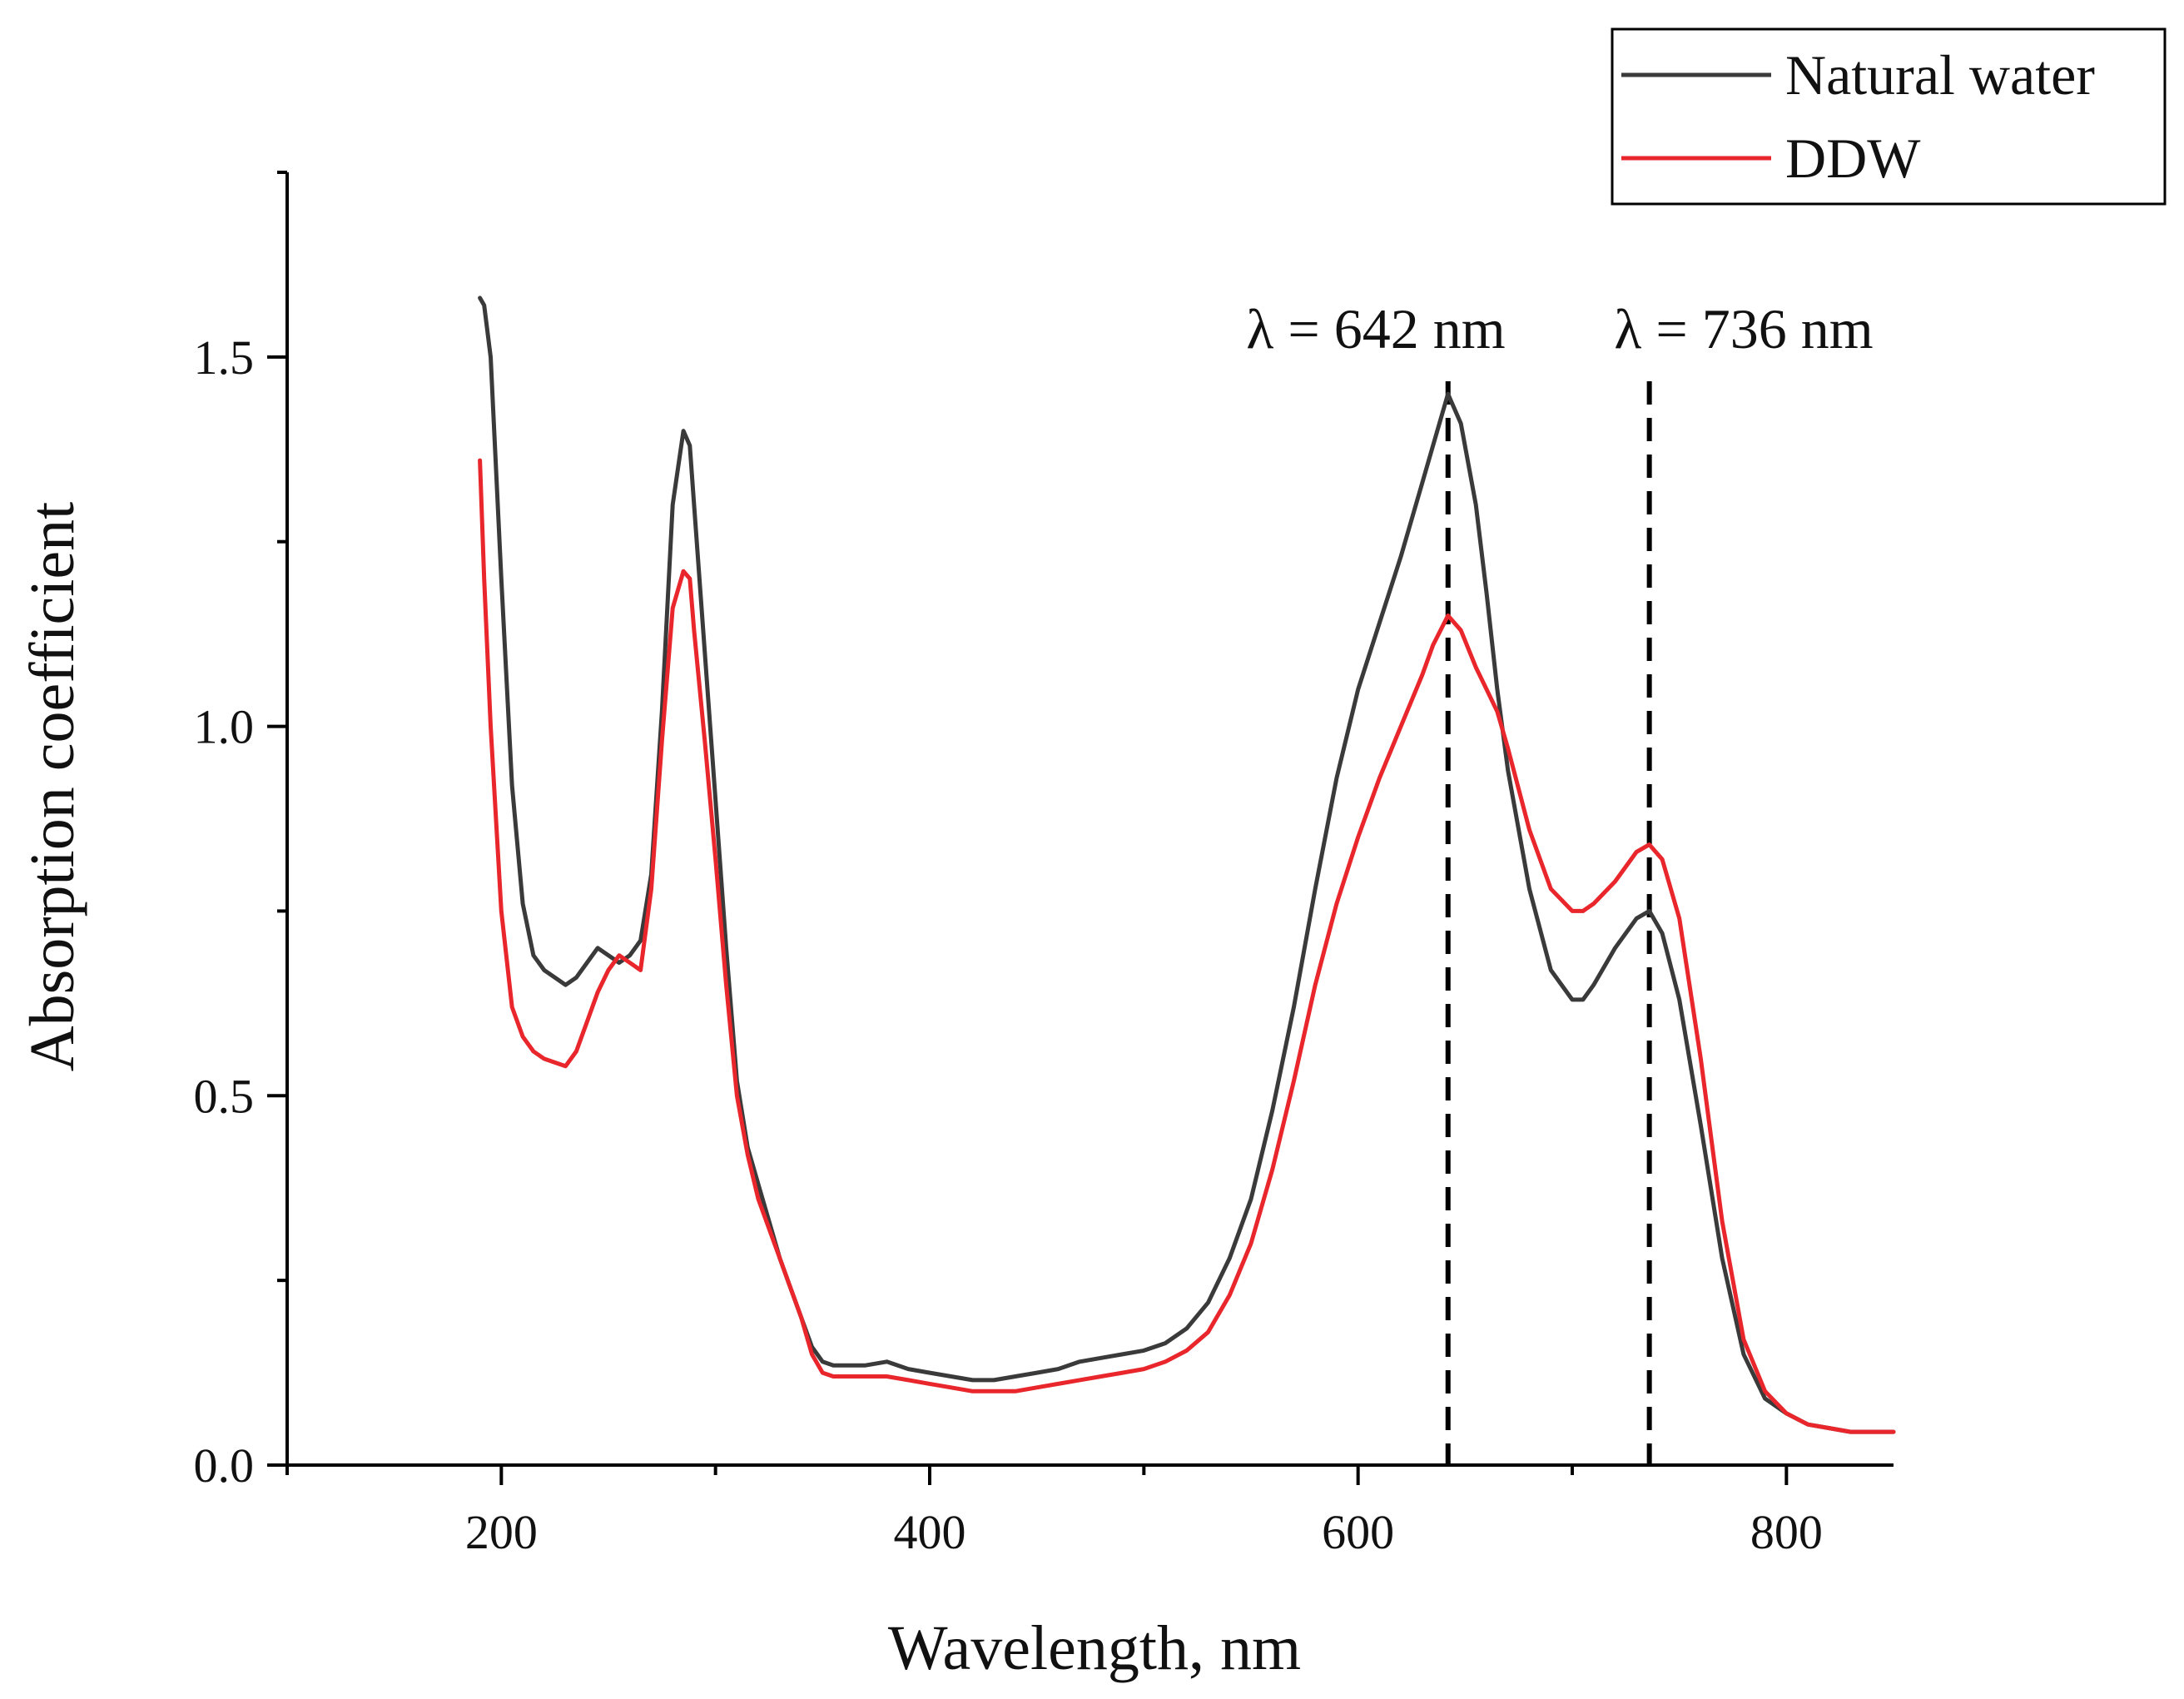 Image resolution: width=2184 pixels, height=1699 pixels. I want to click on legend: Natural water DDW, so click(1889, 116).